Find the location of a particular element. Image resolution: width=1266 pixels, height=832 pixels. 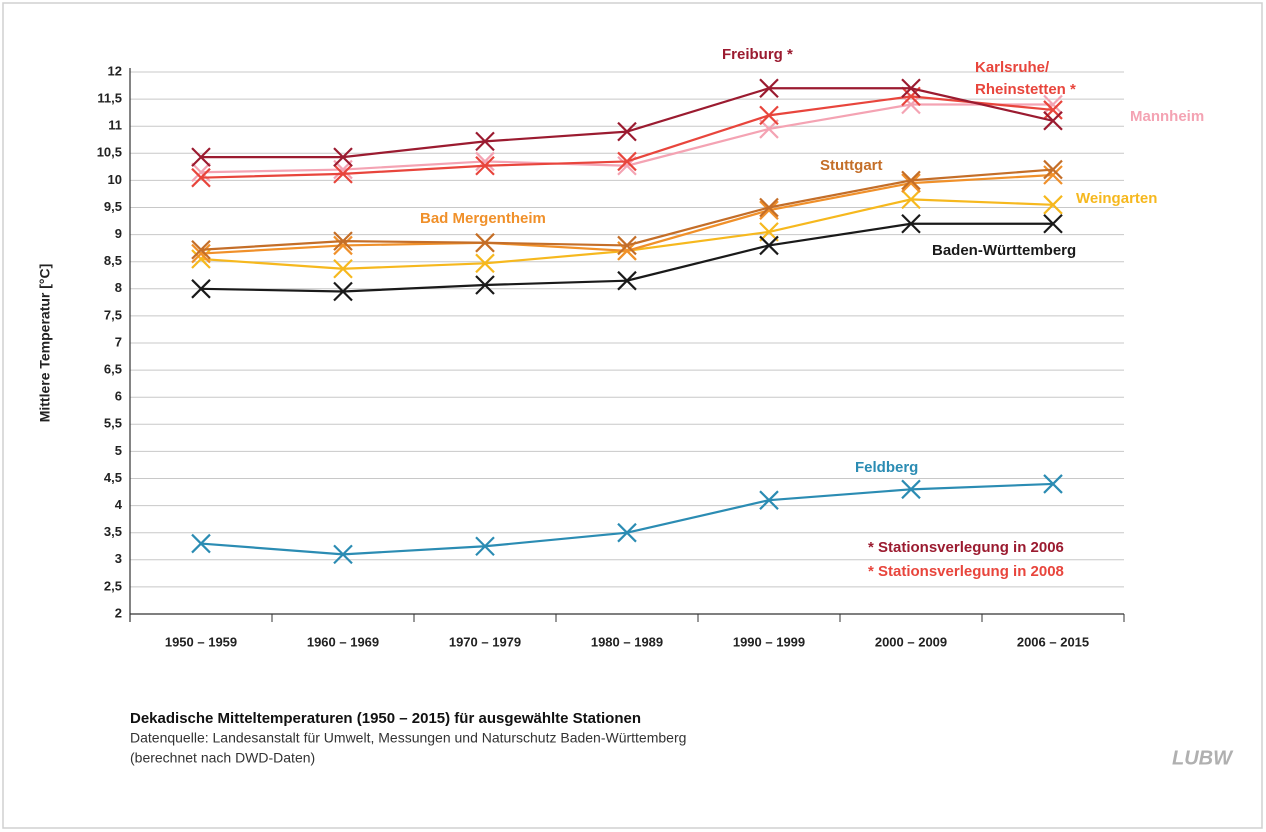

y-tick-label: 11 is located at coordinates (115, 125).